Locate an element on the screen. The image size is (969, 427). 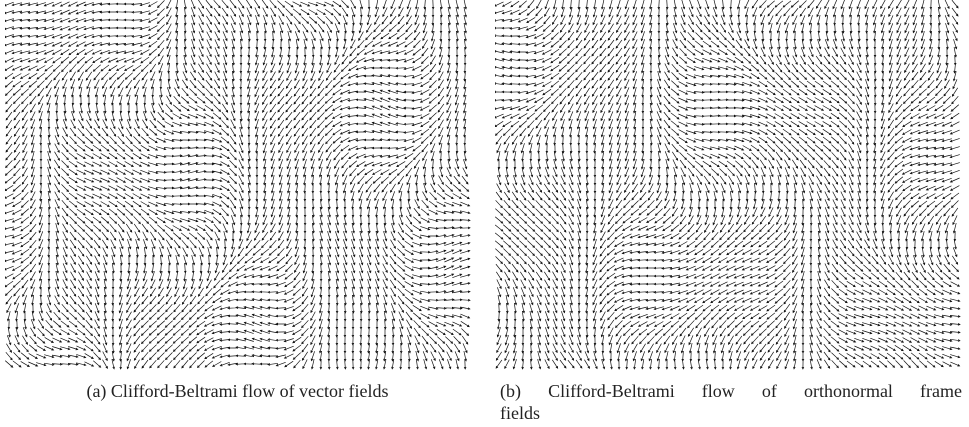
caption-line: fields is located at coordinates (520, 413).